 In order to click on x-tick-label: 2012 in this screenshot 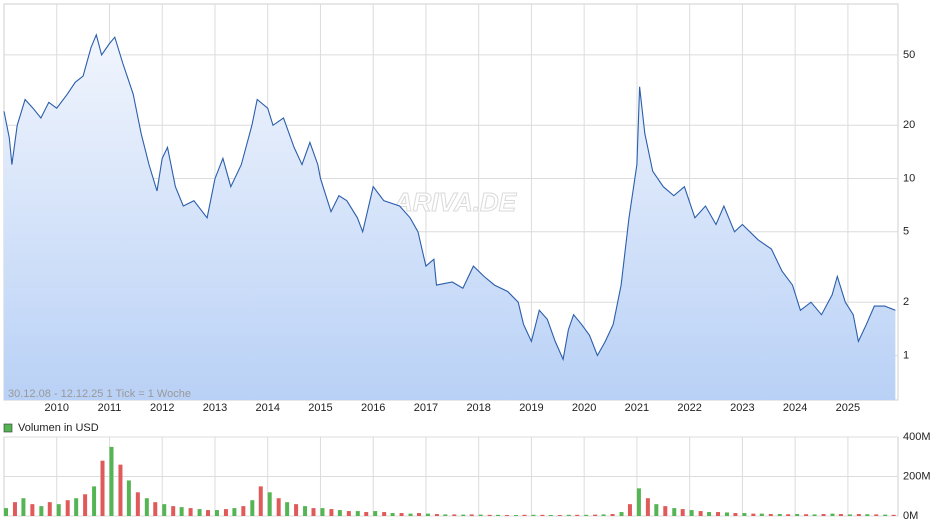, I will do `click(162, 408)`.